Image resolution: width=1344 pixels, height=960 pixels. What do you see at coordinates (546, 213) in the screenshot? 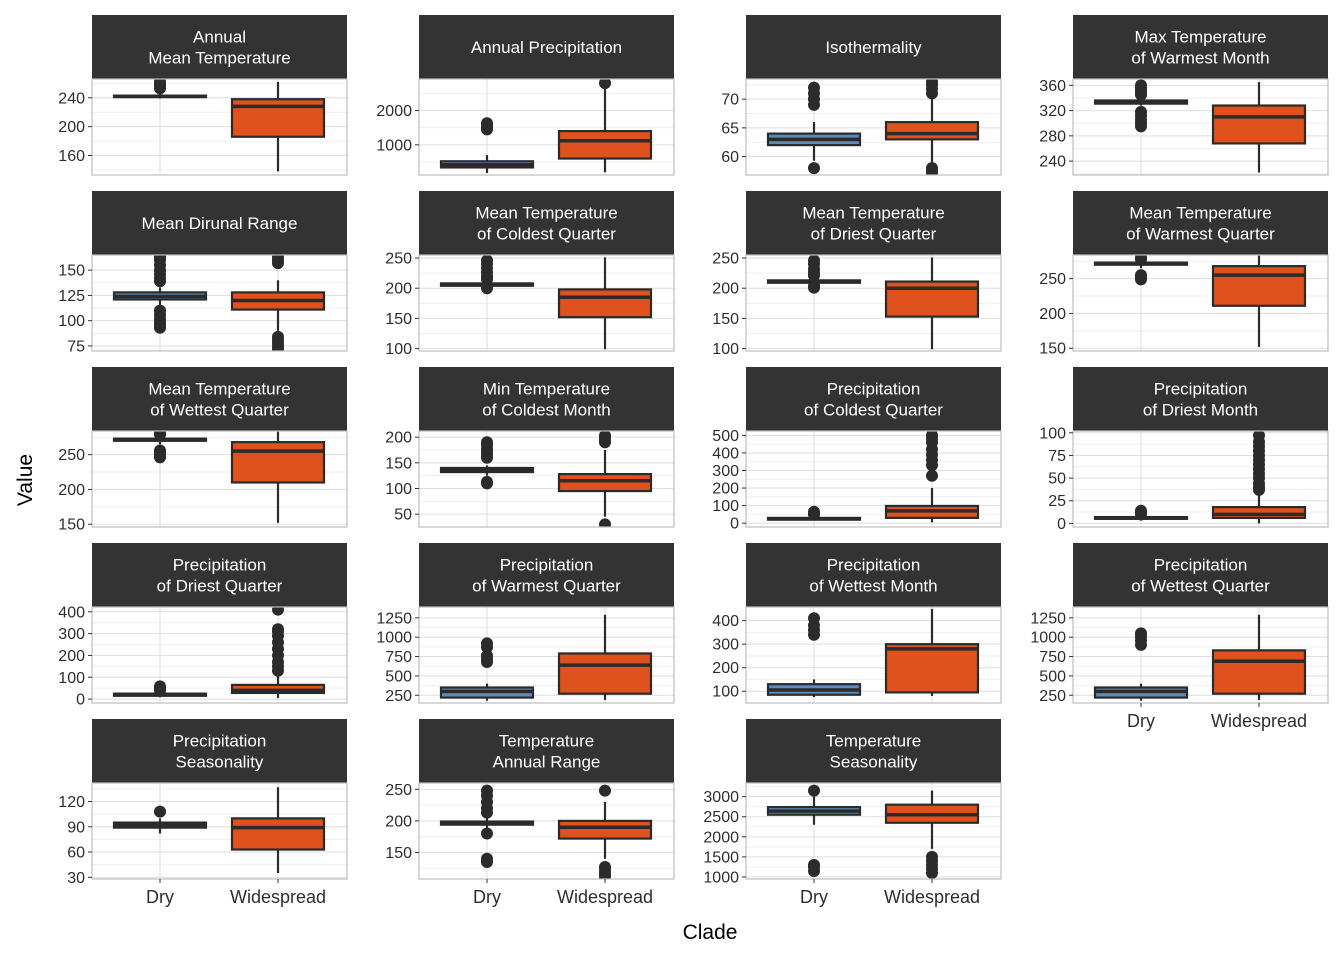
I see `facet-title: Mean Temperature` at bounding box center [546, 213].